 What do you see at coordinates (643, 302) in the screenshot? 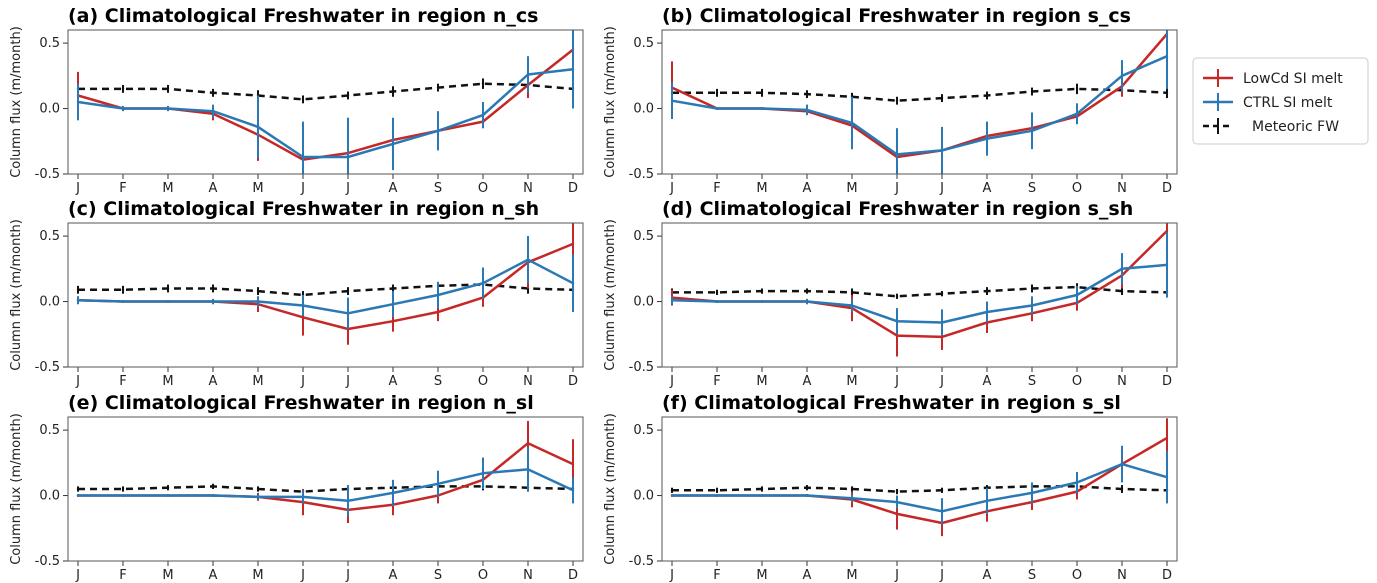
I see `y-tick-label: 0.0` at bounding box center [643, 302].